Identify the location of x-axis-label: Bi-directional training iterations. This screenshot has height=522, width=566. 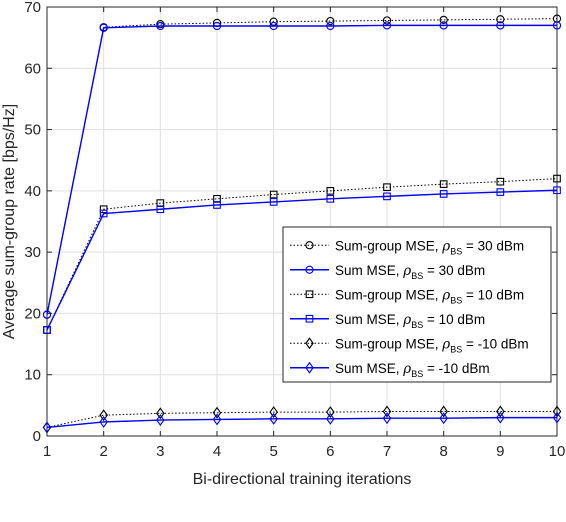
(302, 479).